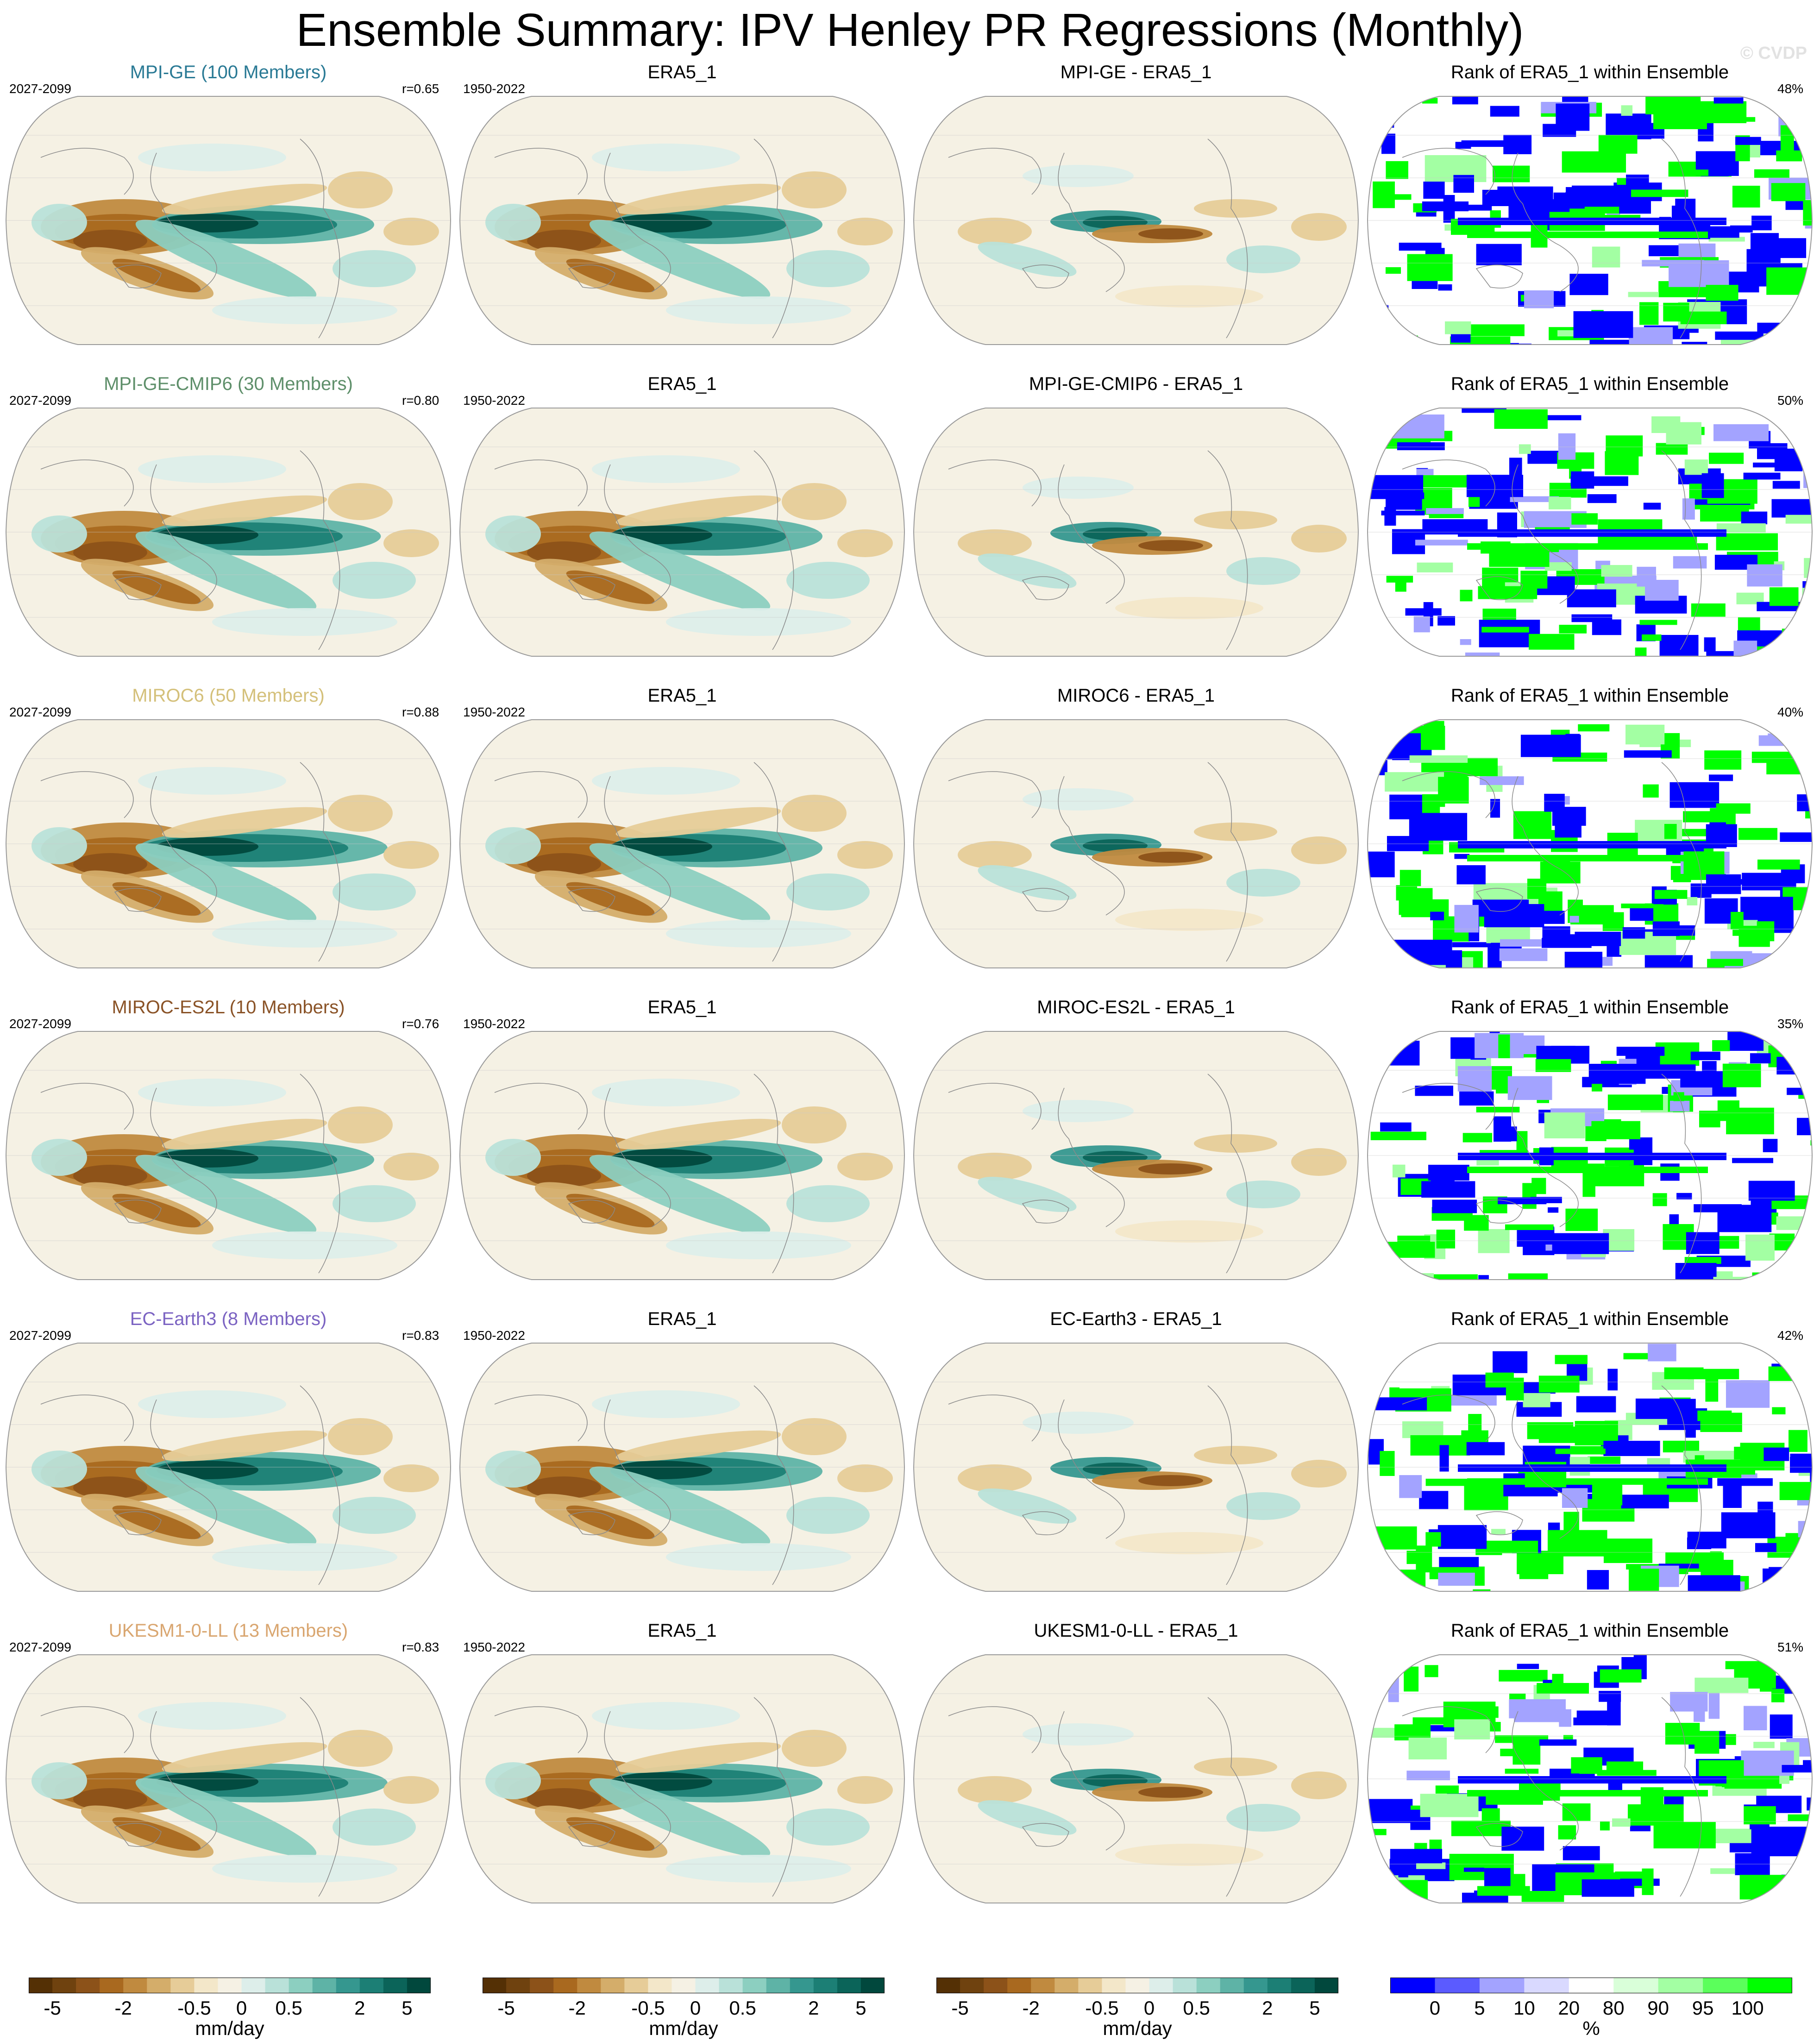 This screenshot has width=1820, height=2041. Describe the element at coordinates (228, 1155) in the screenshot. I see `model-map` at that location.